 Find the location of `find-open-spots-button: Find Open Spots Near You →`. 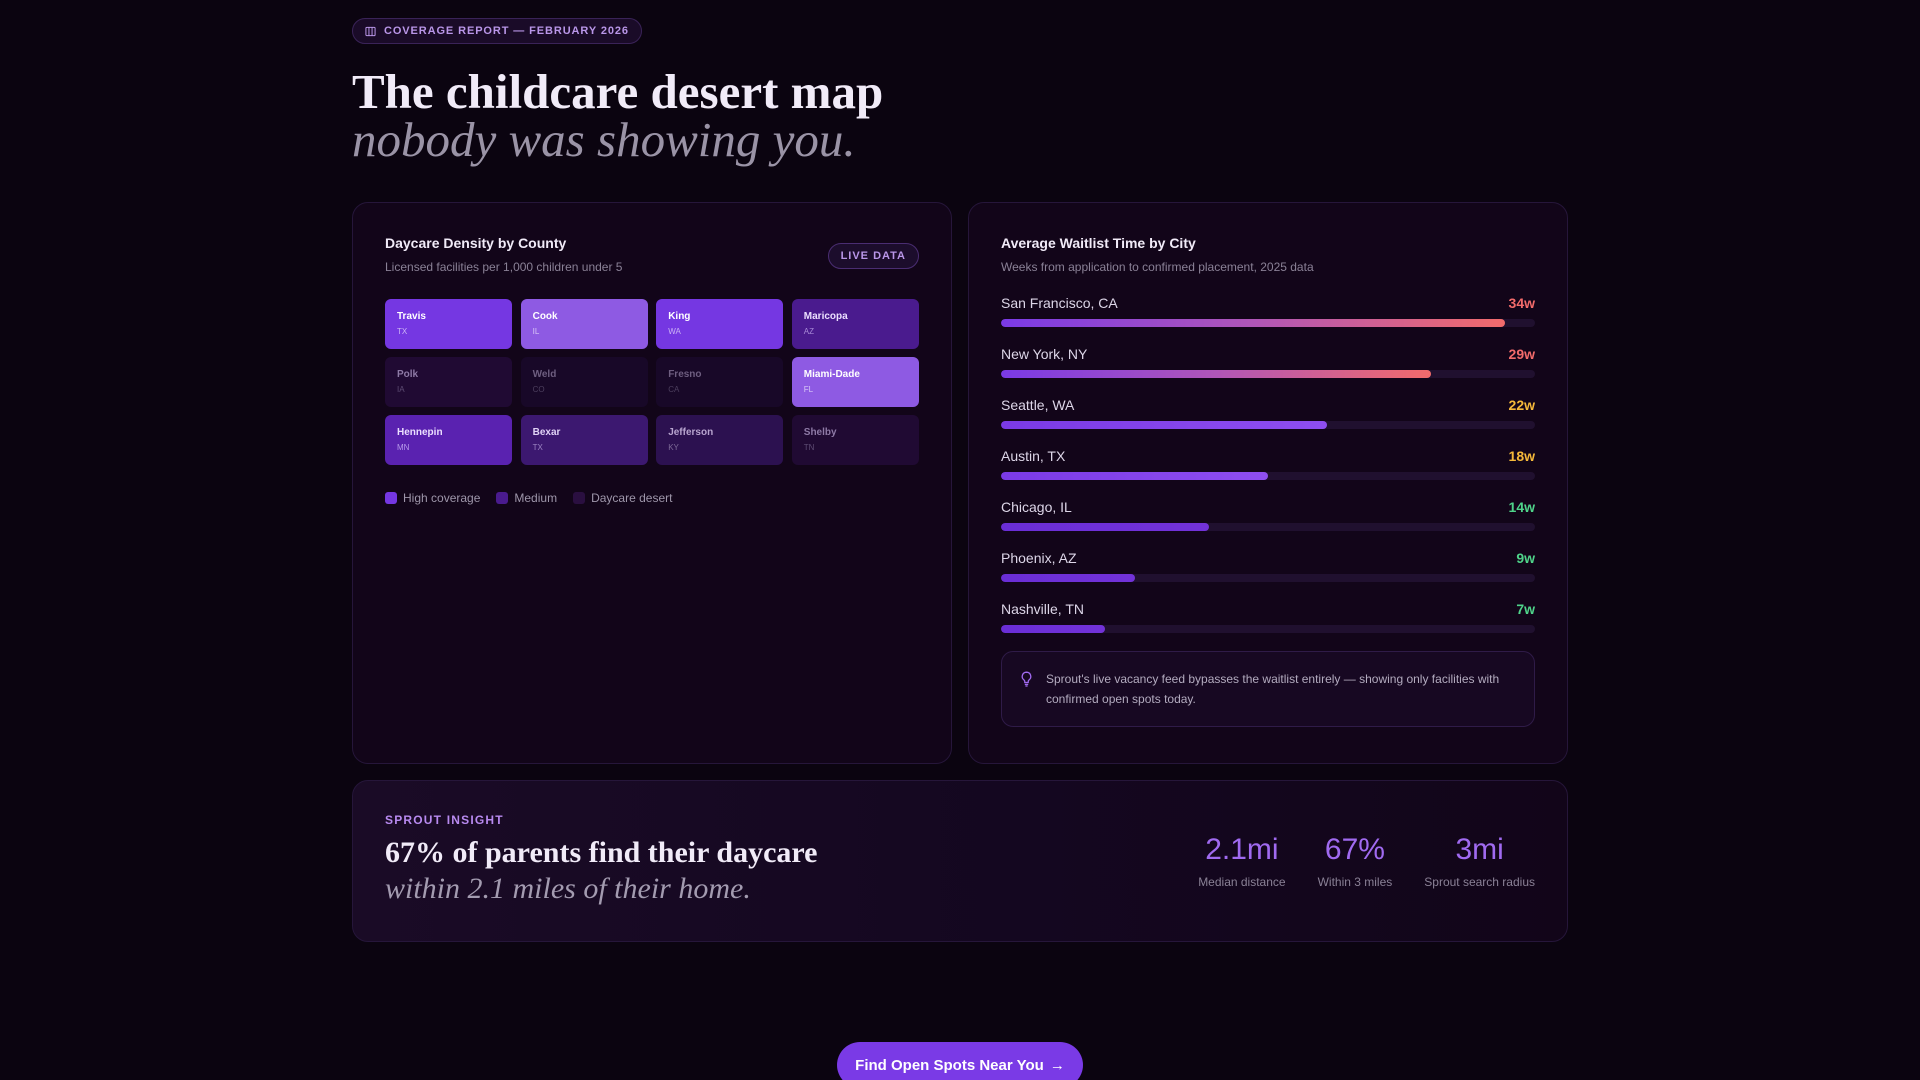

find-open-spots-button: Find Open Spots Near You → is located at coordinates (960, 1061).